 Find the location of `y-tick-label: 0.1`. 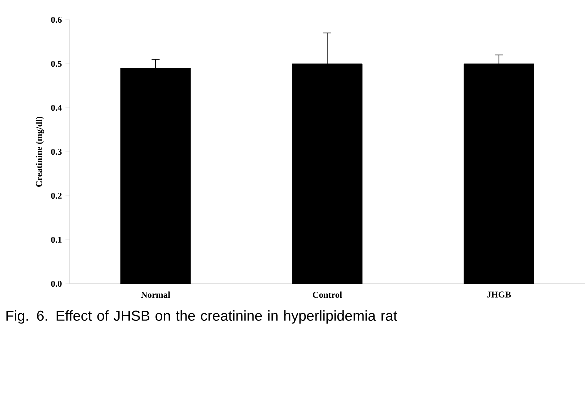

y-tick-label: 0.1 is located at coordinates (56, 240).